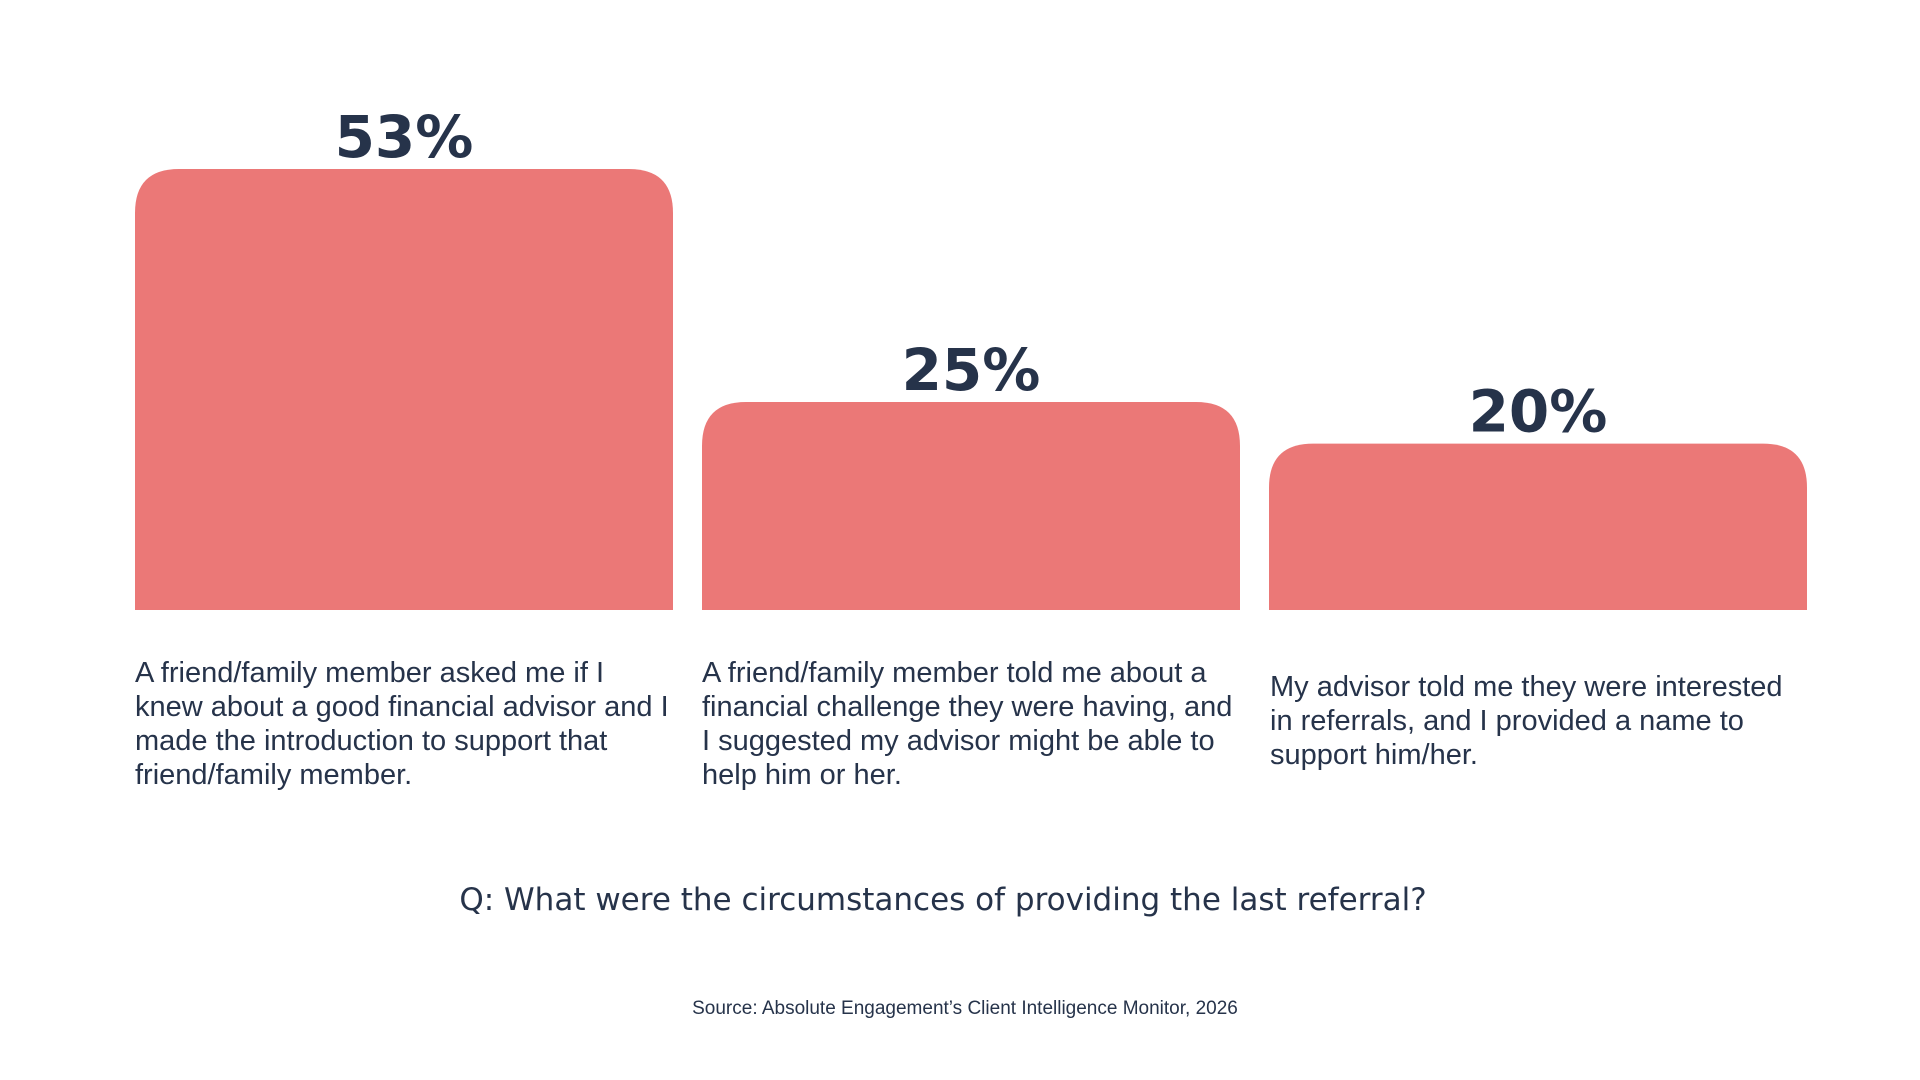 This screenshot has width=1920, height=1080. I want to click on value-label-introduction: 53%, so click(404, 137).